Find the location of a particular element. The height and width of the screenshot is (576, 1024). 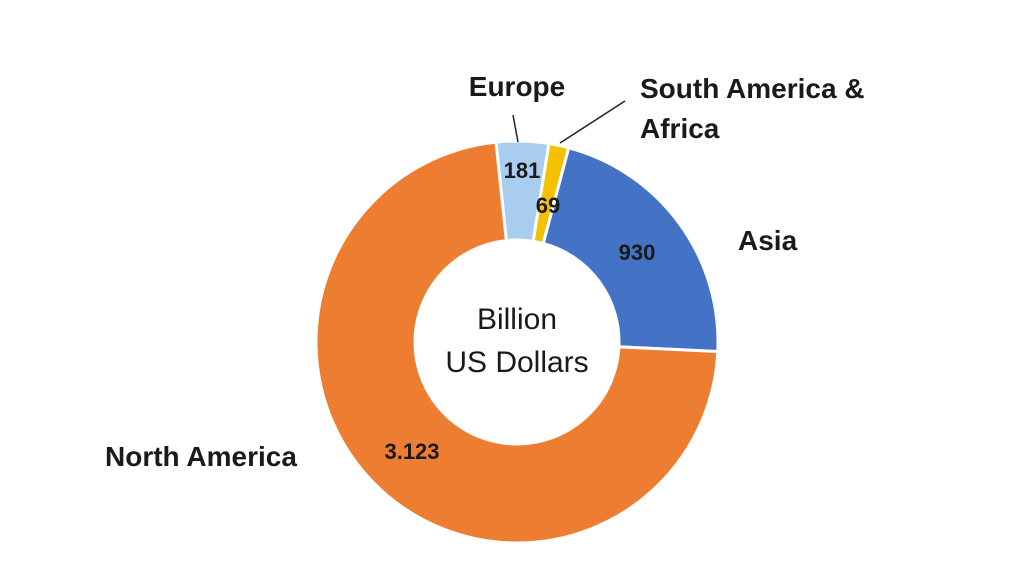

value-label-asia: 930 is located at coordinates (637, 252).